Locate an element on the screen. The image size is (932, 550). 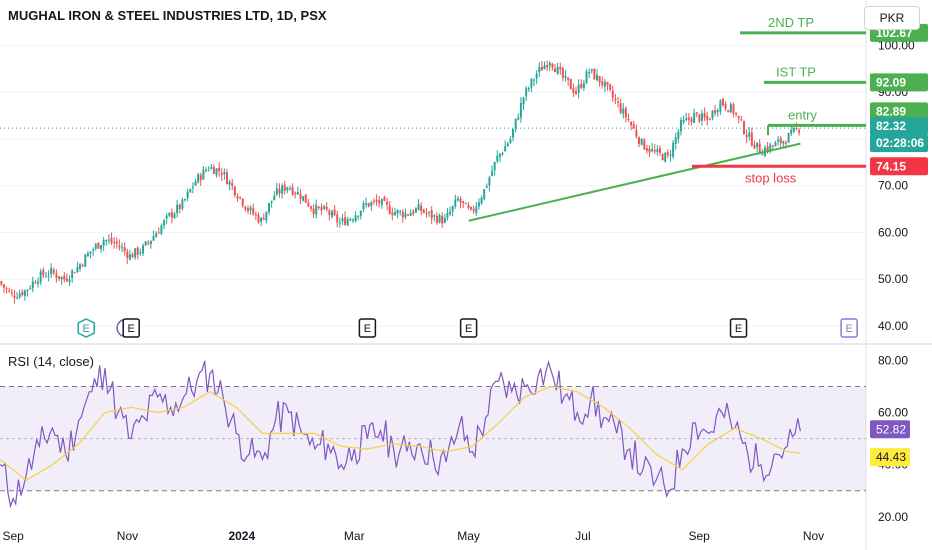
event-letter: E is located at coordinates (738, 329).